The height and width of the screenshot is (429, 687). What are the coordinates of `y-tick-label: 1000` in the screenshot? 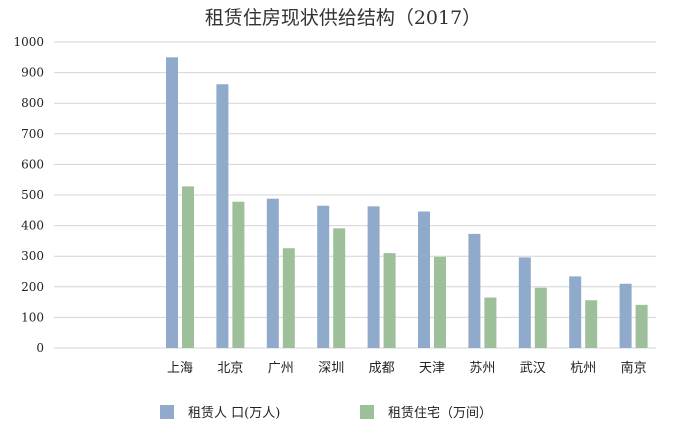 It's located at (28, 42).